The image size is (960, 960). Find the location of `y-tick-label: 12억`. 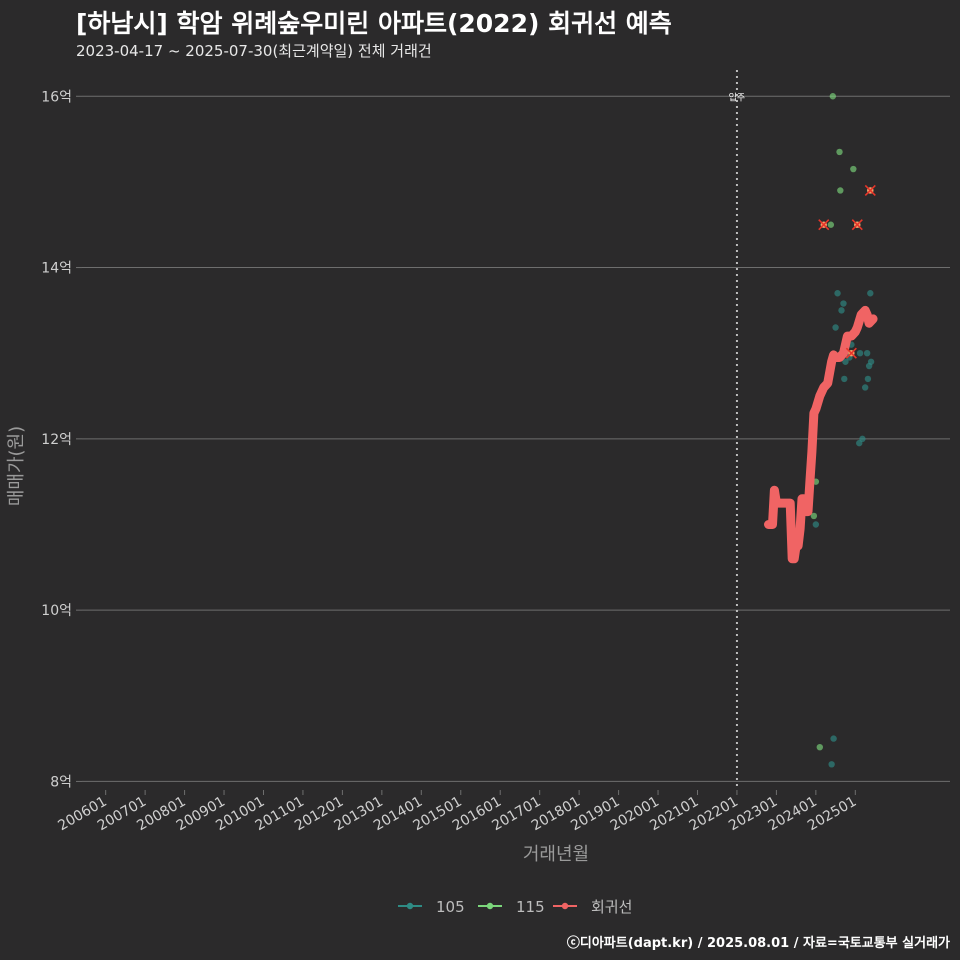

y-tick-label: 12억 is located at coordinates (56, 440).